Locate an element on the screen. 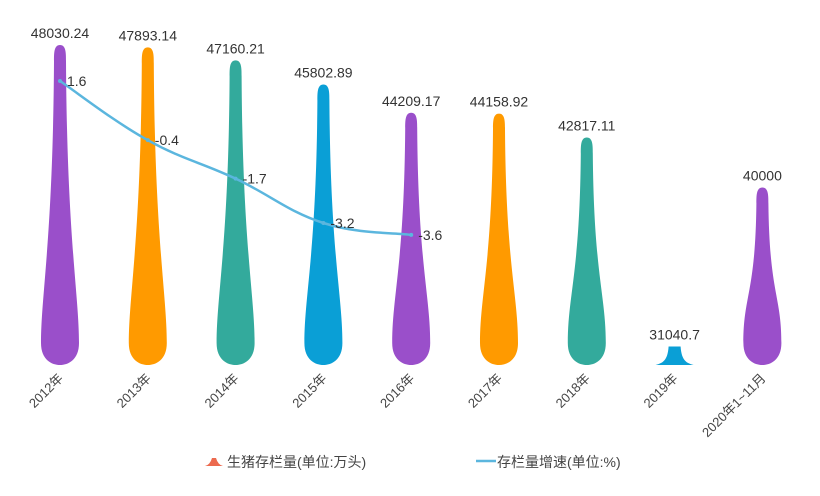 This screenshot has height=496, width=820. x-tick-label-4: 2016年 is located at coordinates (397, 391).